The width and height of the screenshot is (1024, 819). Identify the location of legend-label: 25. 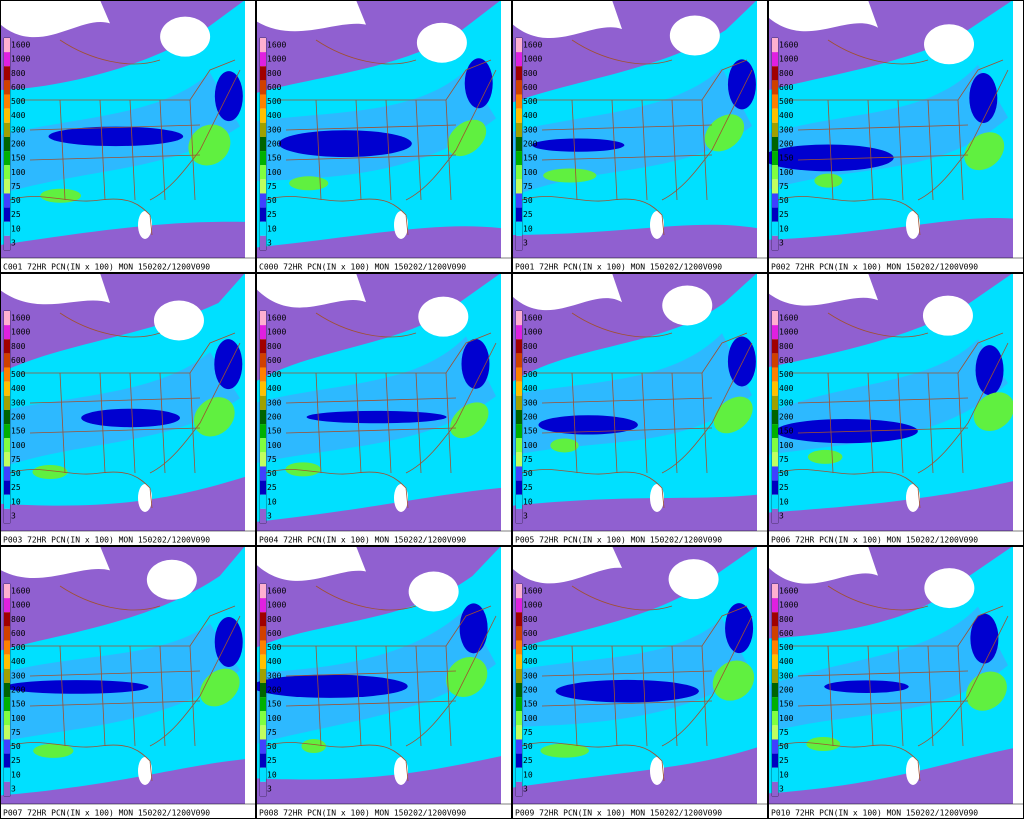
(528, 214).